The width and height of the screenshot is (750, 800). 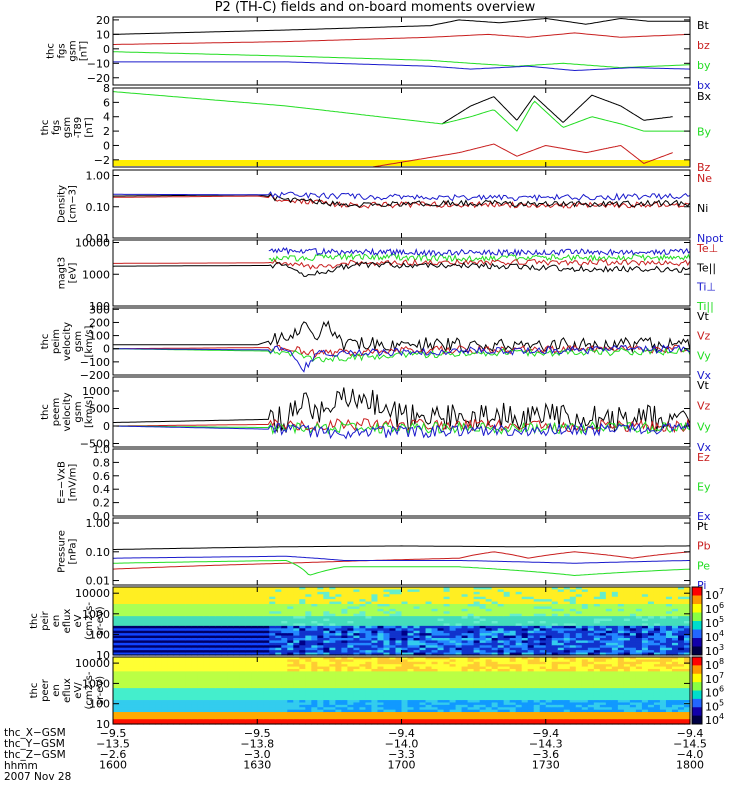 I want to click on footer-value: −14.5, so click(x=690, y=744).